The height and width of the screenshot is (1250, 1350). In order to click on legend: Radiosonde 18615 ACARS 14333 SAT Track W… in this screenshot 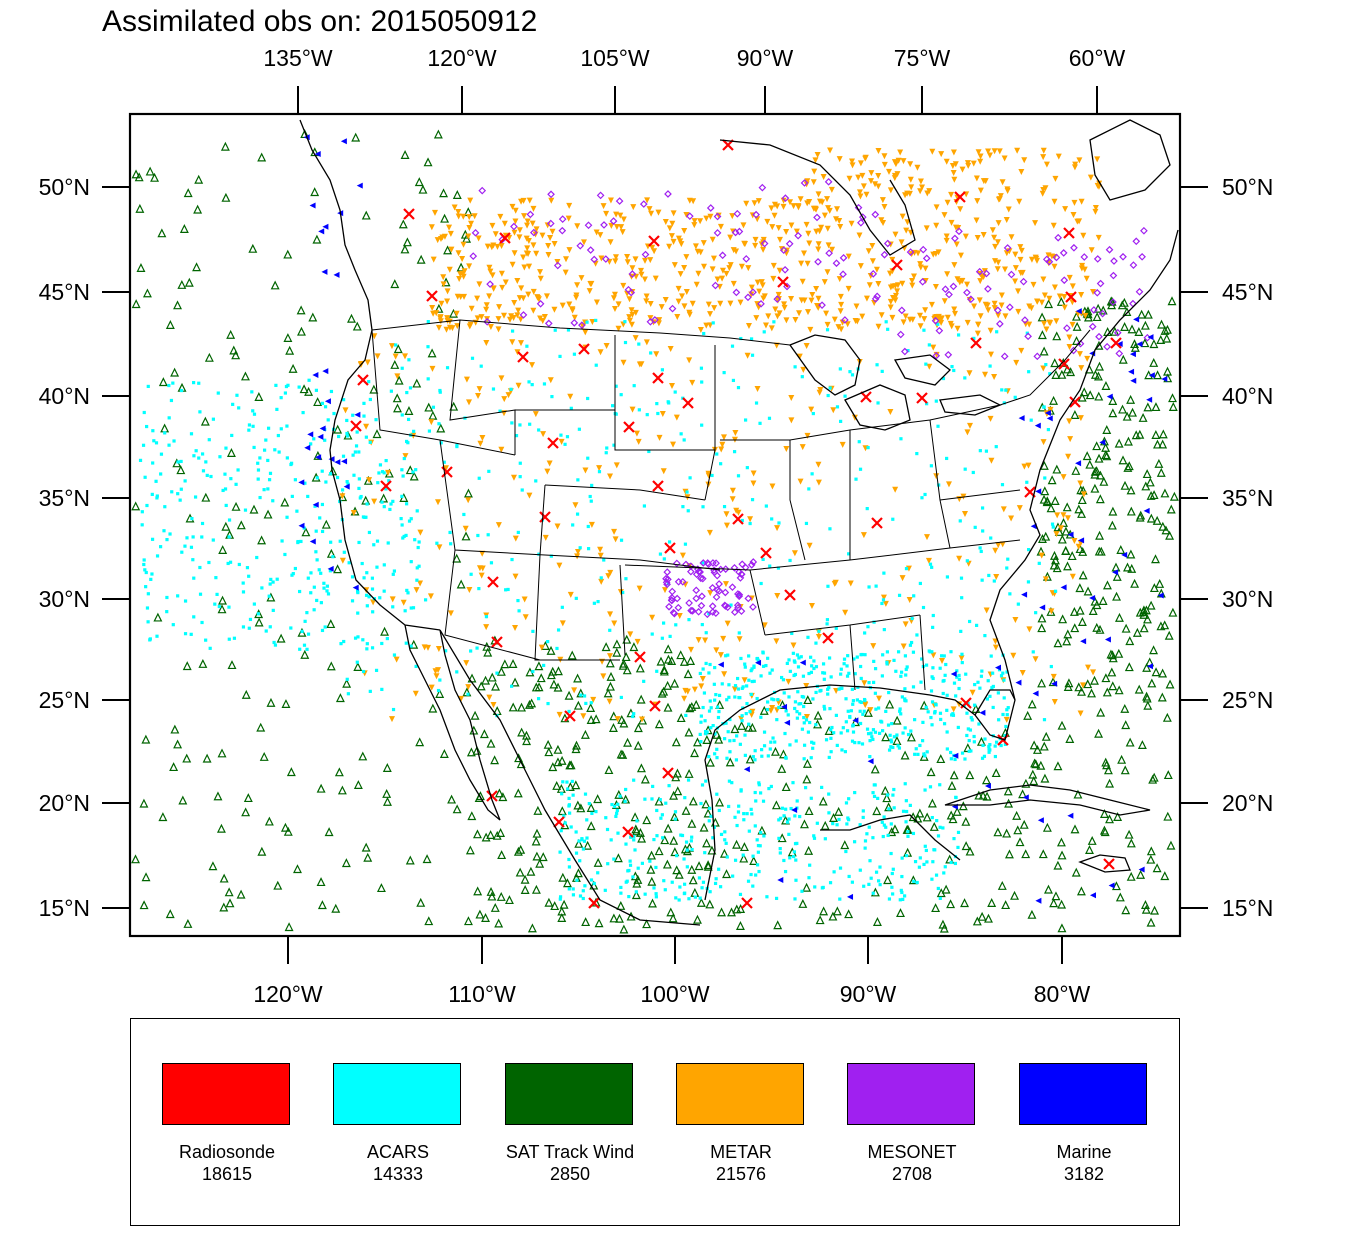, I will do `click(655, 1122)`.